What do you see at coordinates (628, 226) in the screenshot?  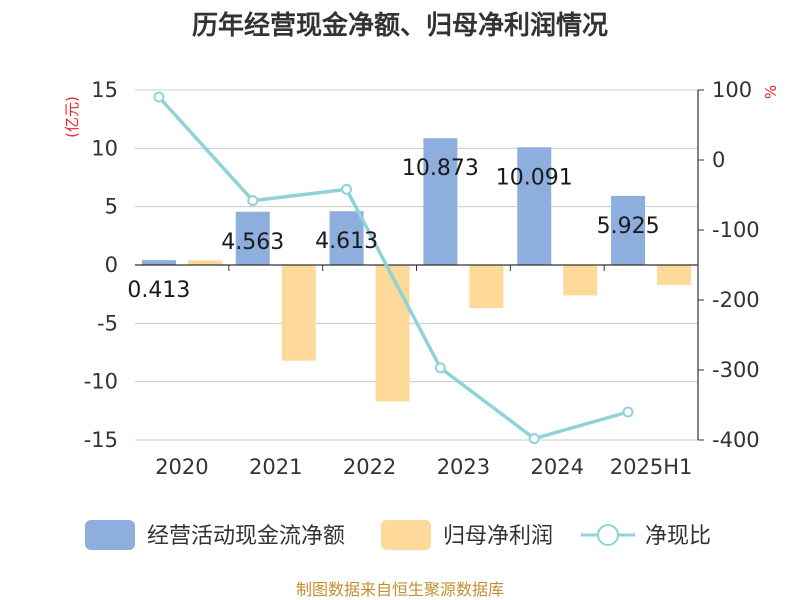 I see `cash-flow-value-label: 5.925` at bounding box center [628, 226].